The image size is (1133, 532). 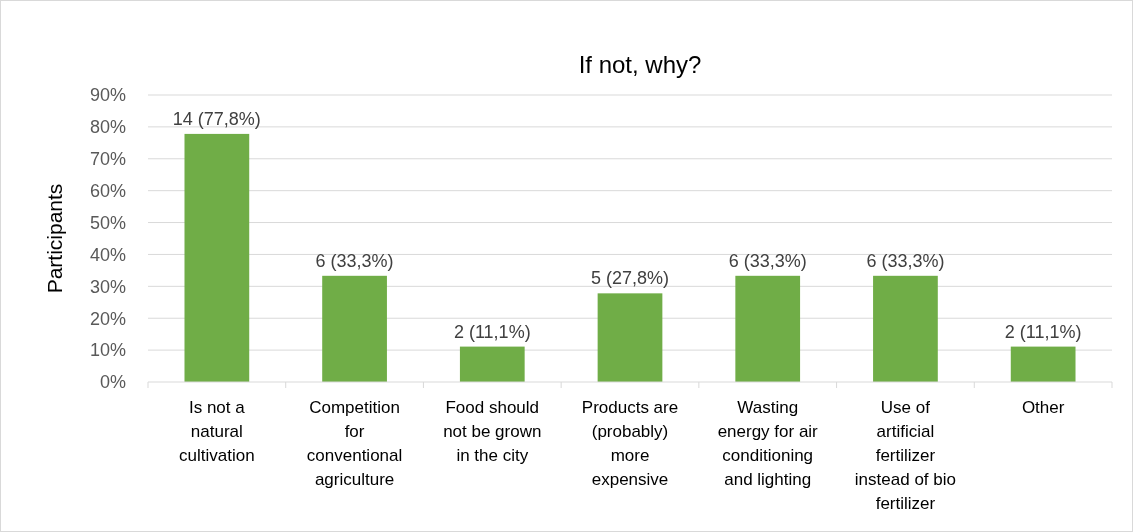 I want to click on x-tick-label: Food should not be grown in the city, so click(x=492, y=431).